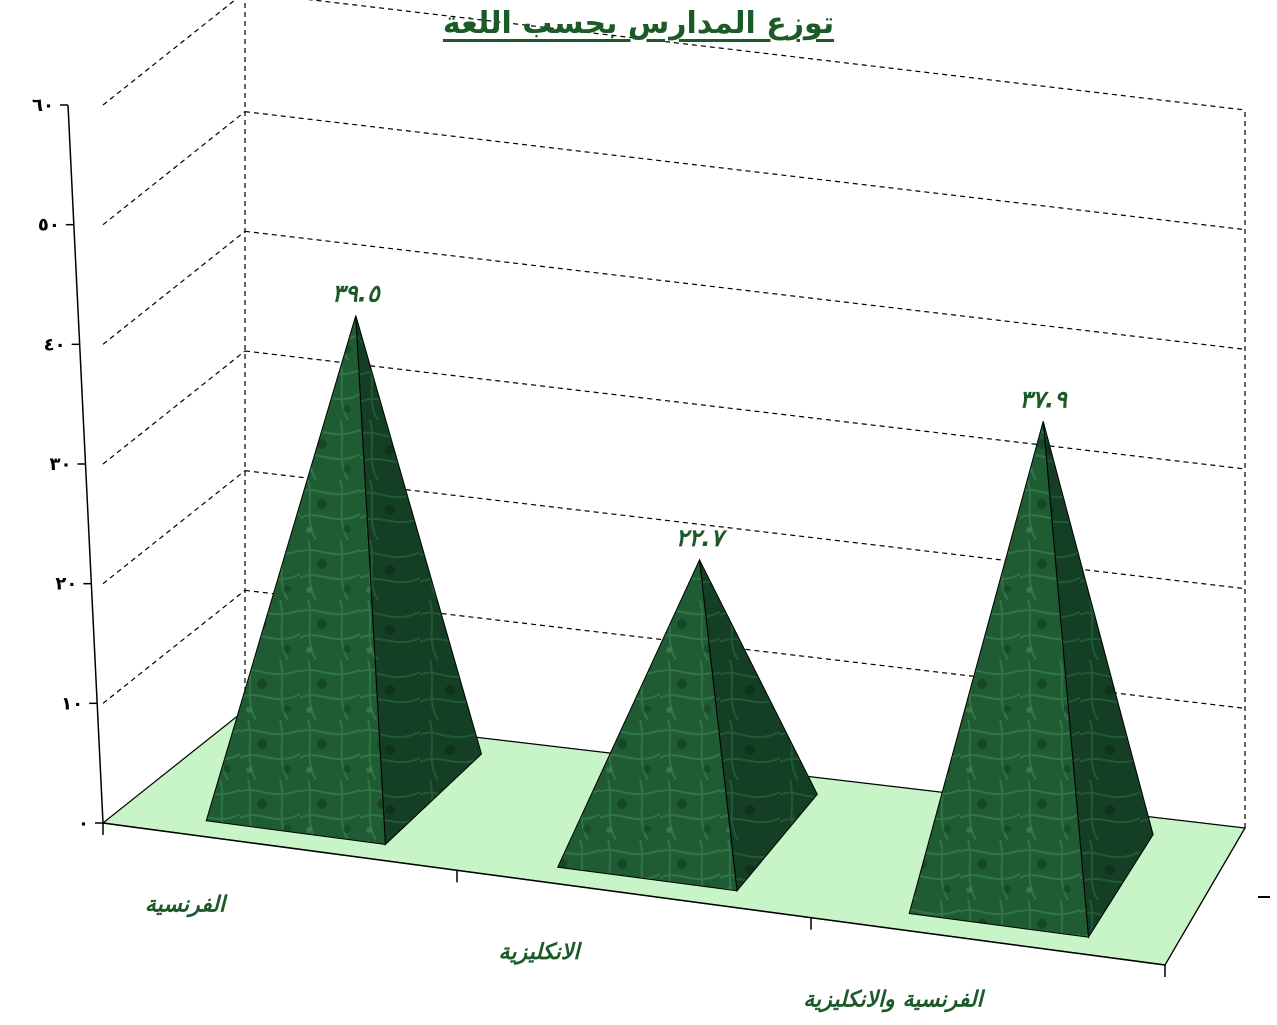  I want to click on y-tick-label: ١٠, so click(72, 703).